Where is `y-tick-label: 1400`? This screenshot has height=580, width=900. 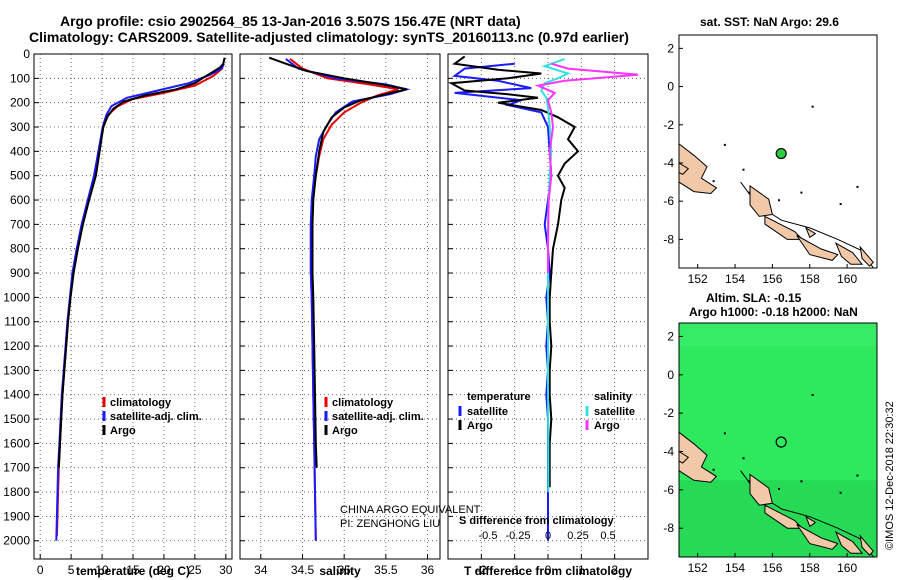
y-tick-label: 1400 is located at coordinates (16, 395).